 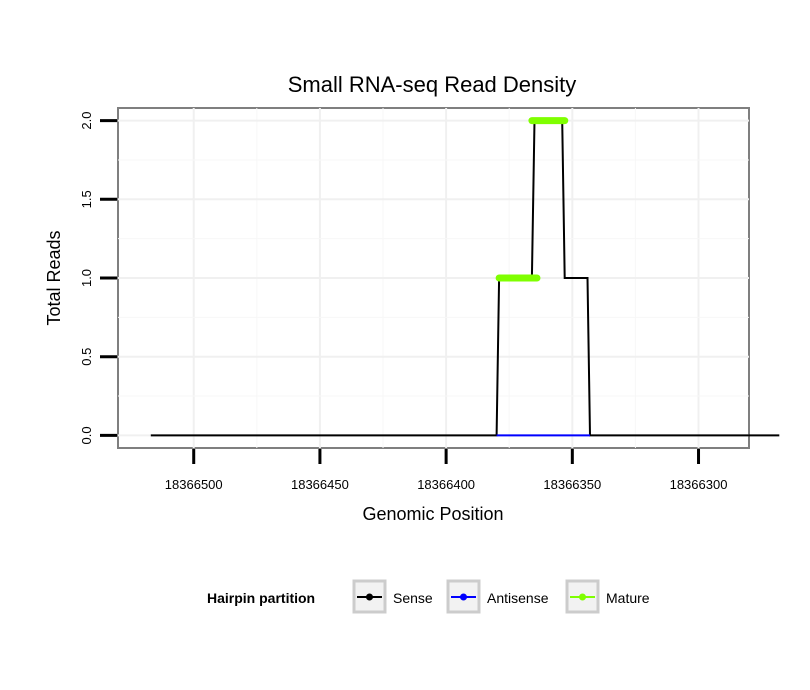 What do you see at coordinates (699, 484) in the screenshot?
I see `x-tick-label: 18366300` at bounding box center [699, 484].